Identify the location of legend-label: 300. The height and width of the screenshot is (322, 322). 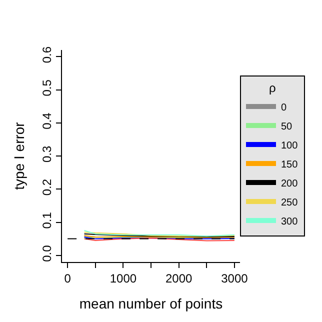
(289, 222).